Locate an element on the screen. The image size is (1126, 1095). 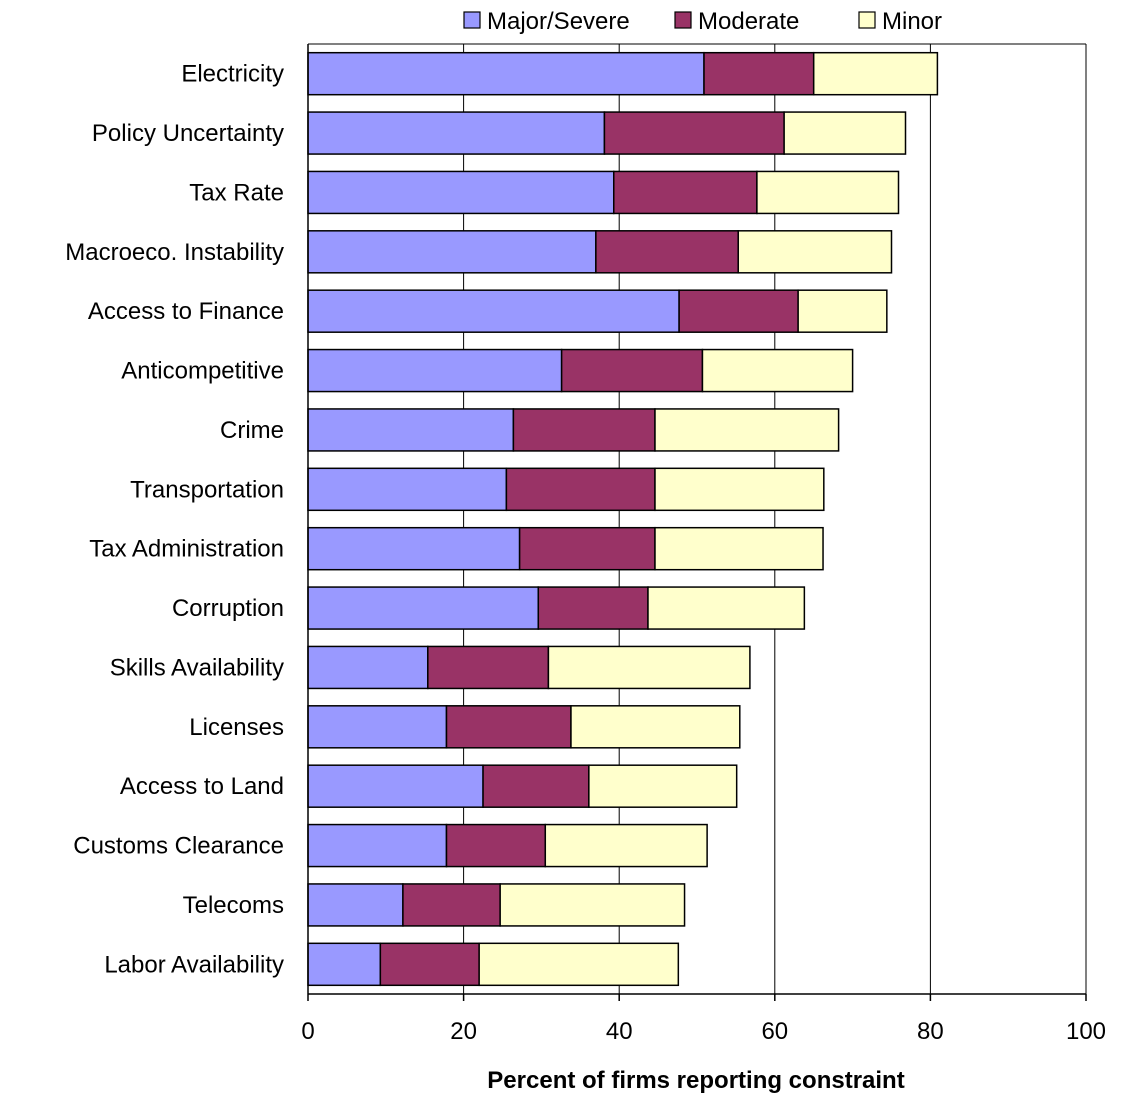
bar-skills-availability-minor is located at coordinates (649, 667).